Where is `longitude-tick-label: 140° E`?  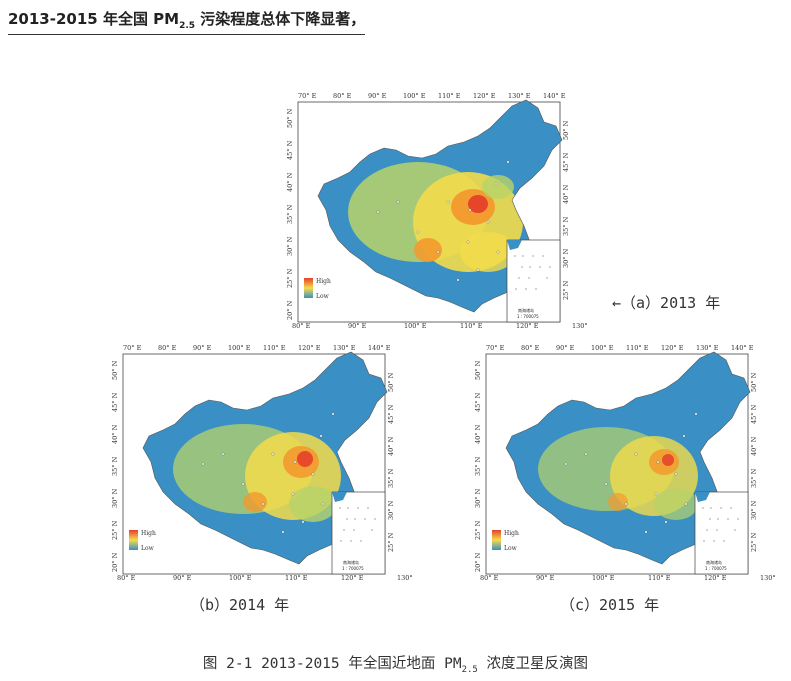 longitude-tick-label: 140° E is located at coordinates (742, 348).